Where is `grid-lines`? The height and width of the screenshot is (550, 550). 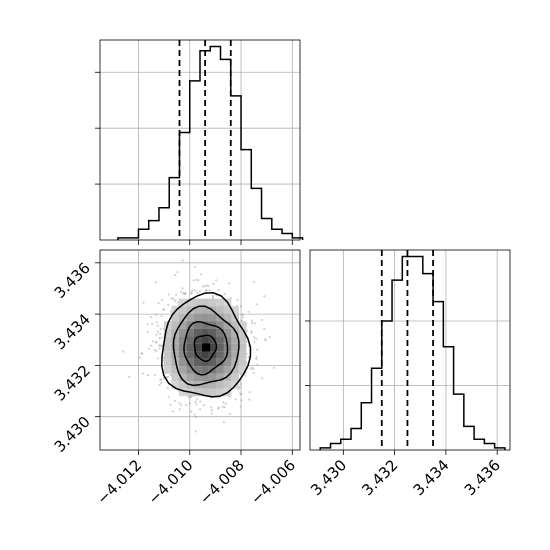 grid-lines is located at coordinates (410, 350).